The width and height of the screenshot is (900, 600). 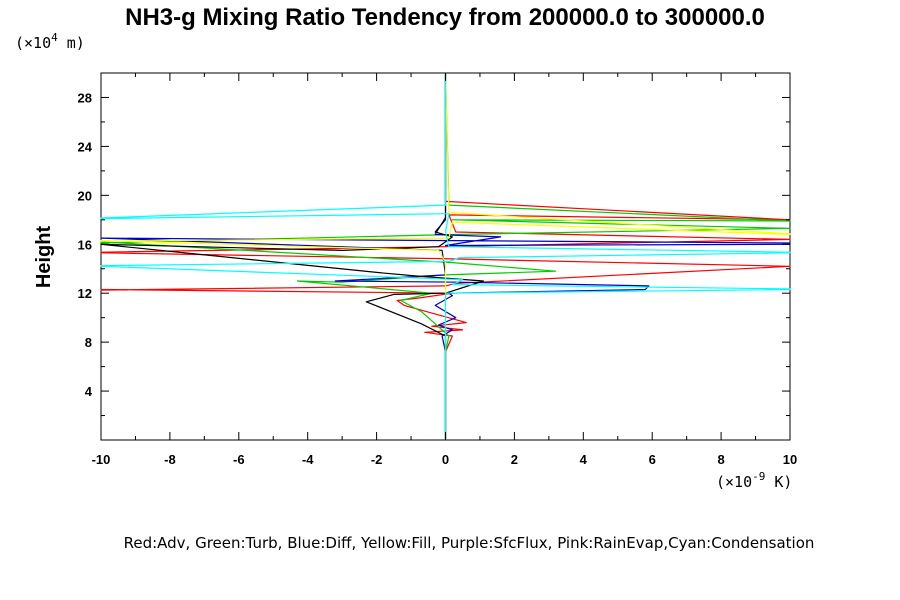 I want to click on x-tick-label: 6, so click(x=652, y=459).